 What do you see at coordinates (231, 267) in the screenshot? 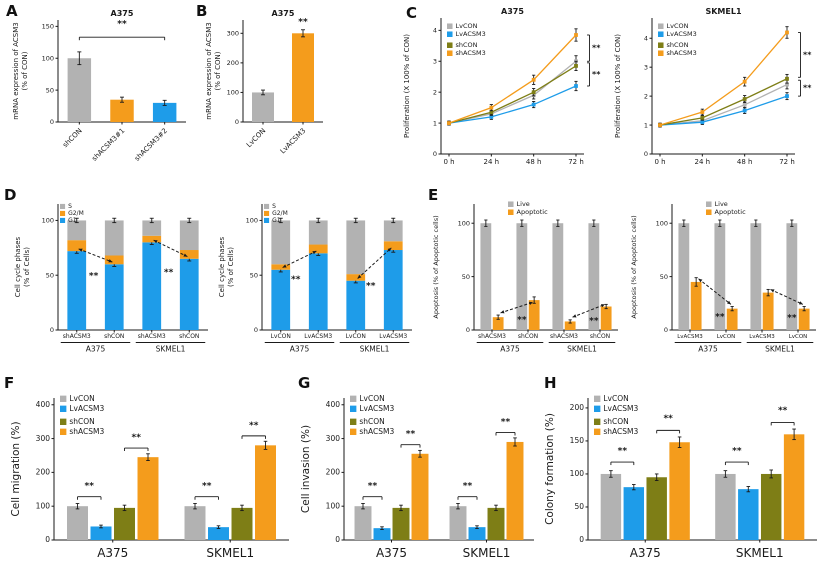
I see `svg-text: (% of Cells)` at bounding box center [231, 267].